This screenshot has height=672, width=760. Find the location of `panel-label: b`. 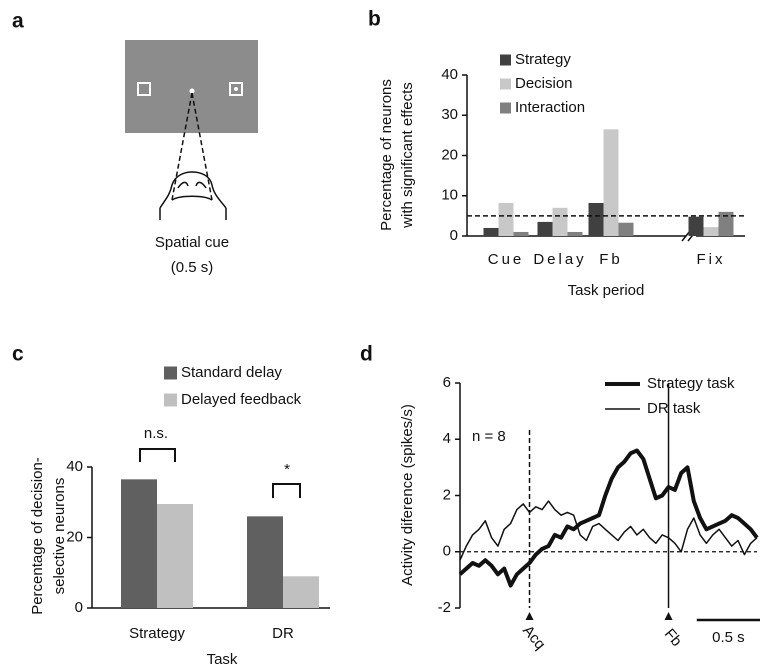

panel-label: b is located at coordinates (374, 19).